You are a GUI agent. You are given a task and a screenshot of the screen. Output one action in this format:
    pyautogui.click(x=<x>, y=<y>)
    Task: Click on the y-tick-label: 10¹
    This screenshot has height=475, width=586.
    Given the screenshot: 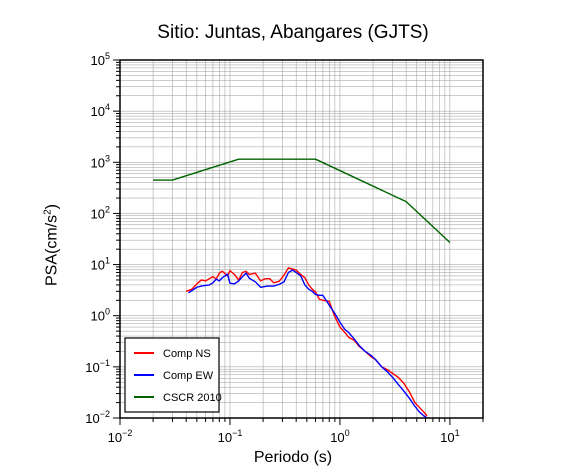 What is the action you would take?
    pyautogui.click(x=100, y=264)
    